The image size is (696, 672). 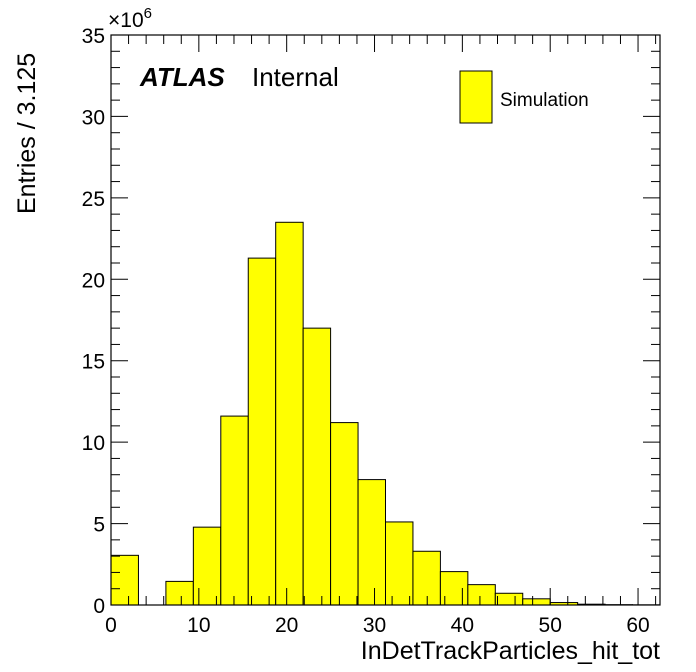 I want to click on x-tick-label: 20, so click(x=286, y=625).